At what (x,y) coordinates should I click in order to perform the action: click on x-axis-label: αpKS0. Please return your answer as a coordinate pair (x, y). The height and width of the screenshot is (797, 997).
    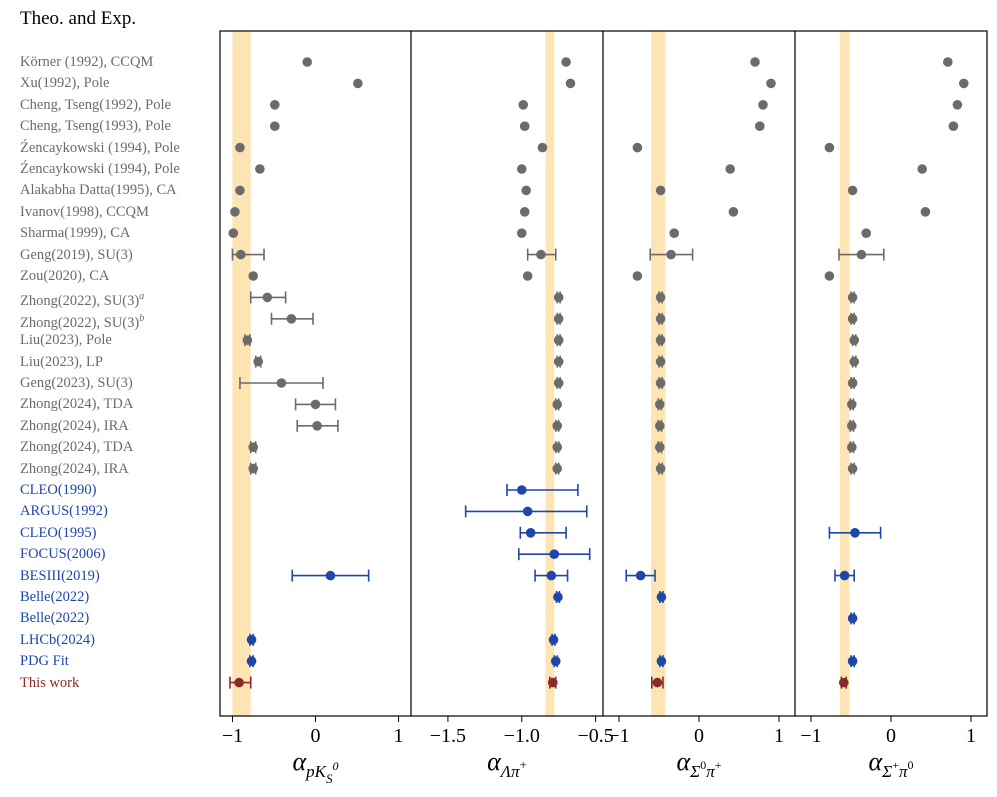
    Looking at the image, I should click on (316, 766).